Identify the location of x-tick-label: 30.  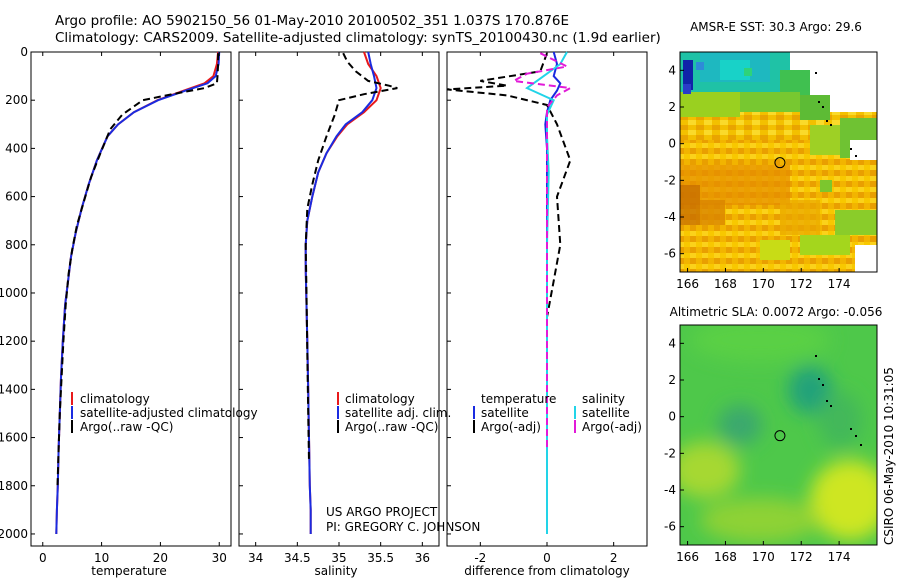
(219, 558).